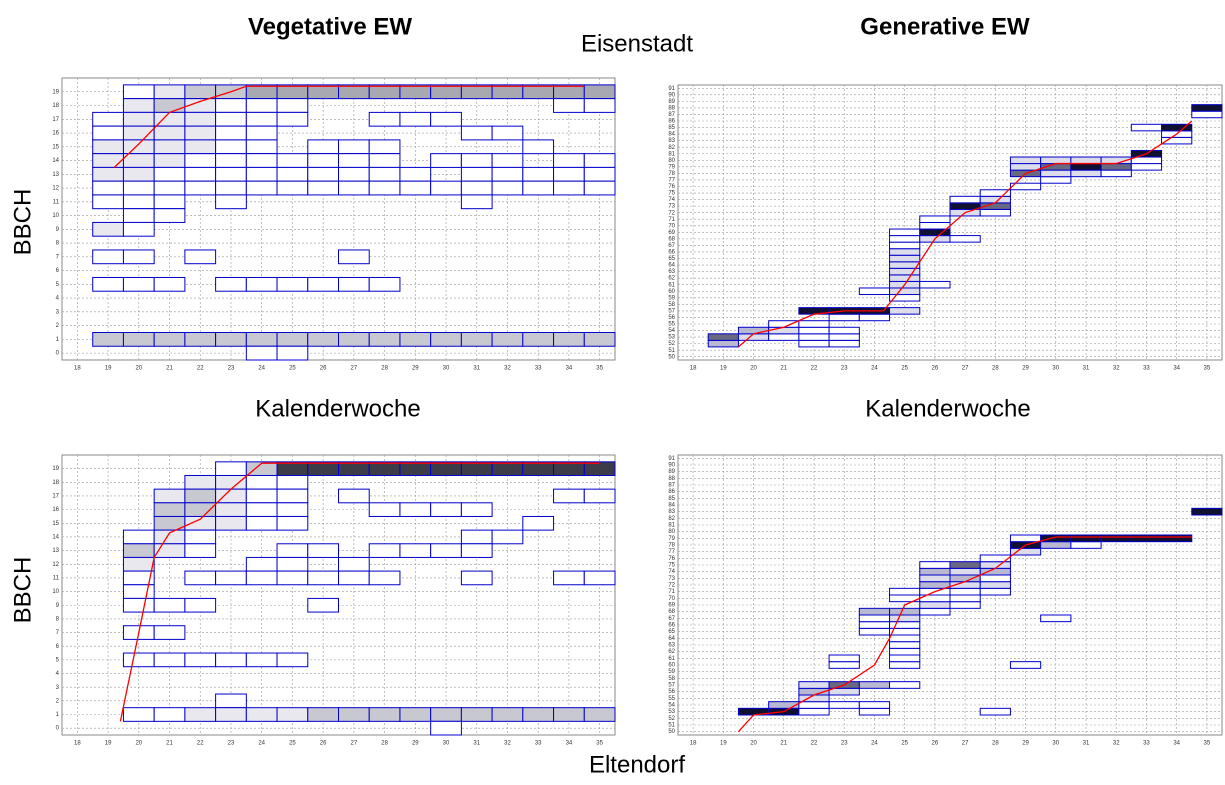 The image size is (1225, 785). I want to click on y-tick-label: 64, so click(671, 639).